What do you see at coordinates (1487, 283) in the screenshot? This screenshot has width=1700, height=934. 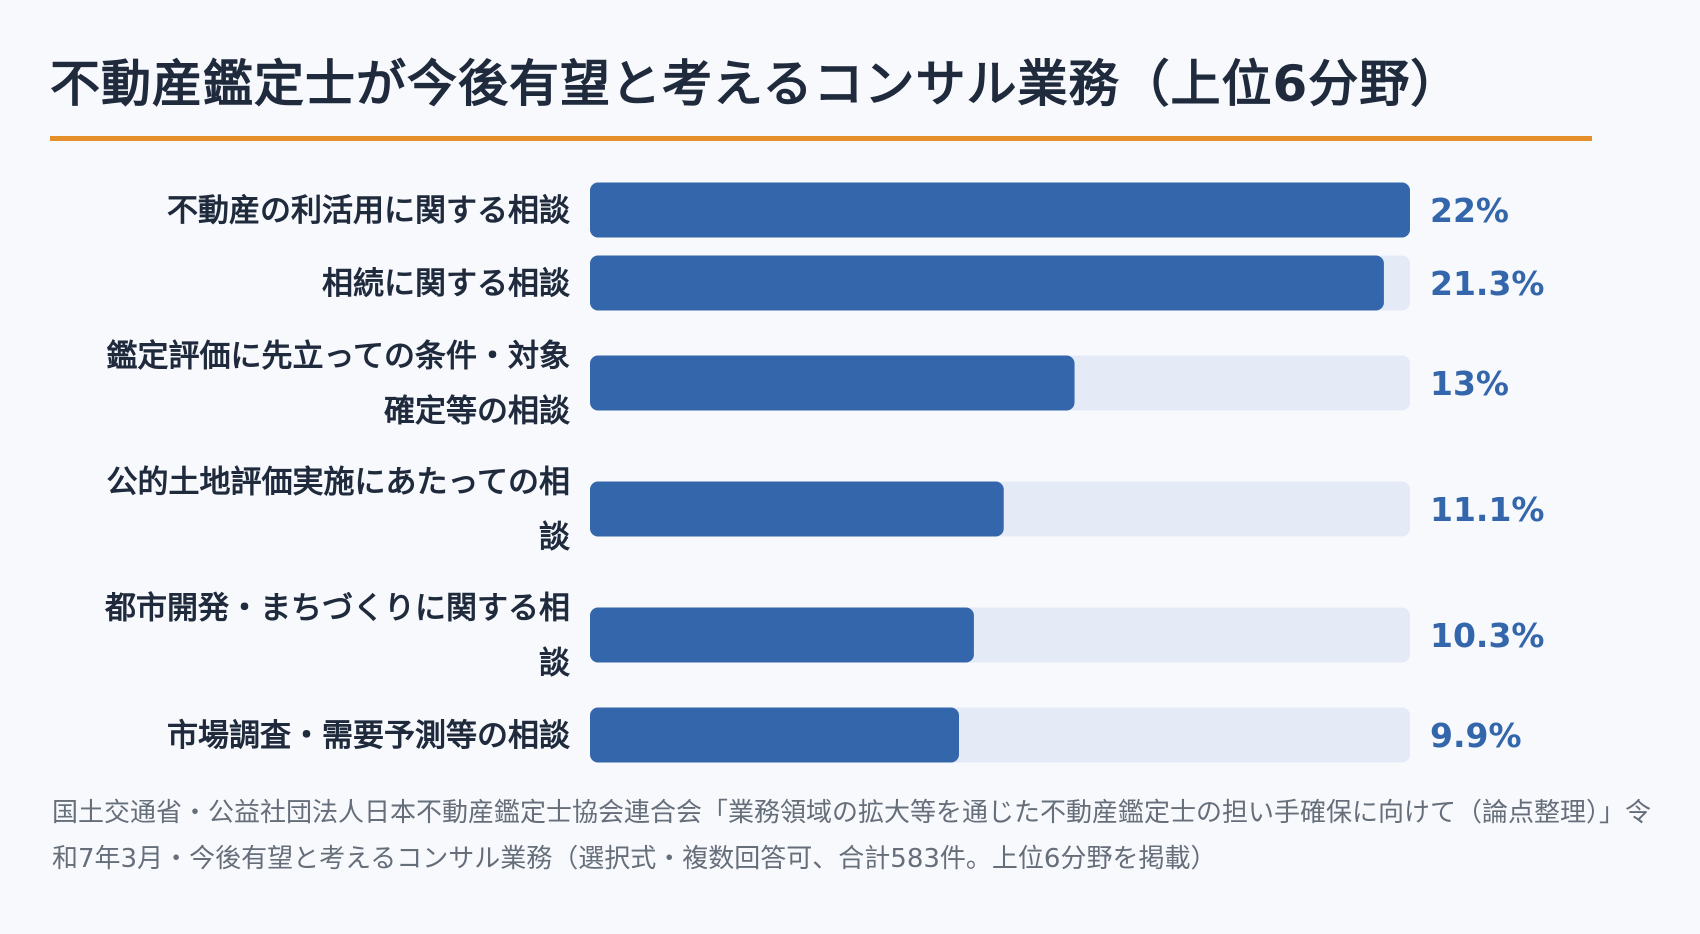 I see `value-label: 21.3%` at bounding box center [1487, 283].